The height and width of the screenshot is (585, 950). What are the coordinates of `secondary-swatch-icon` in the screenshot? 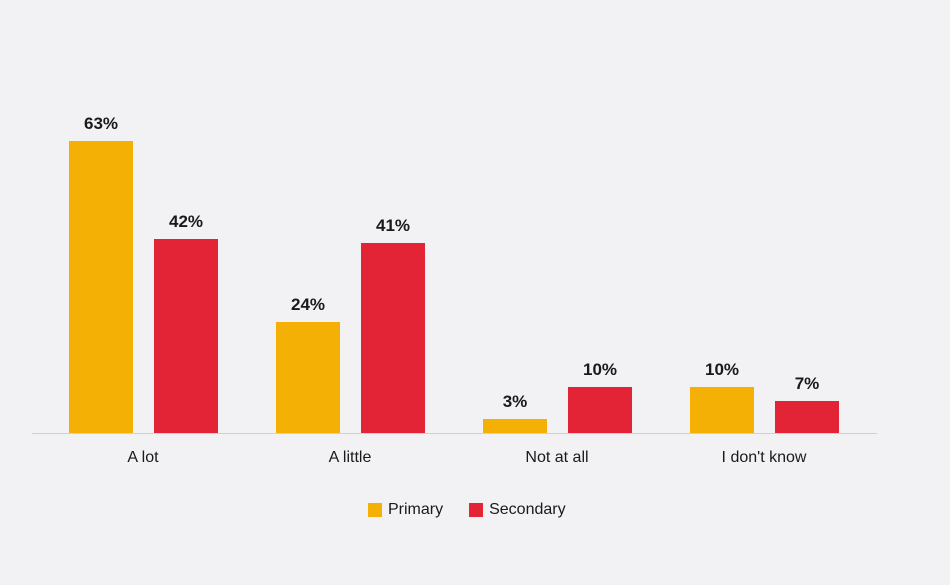 It's located at (476, 510).